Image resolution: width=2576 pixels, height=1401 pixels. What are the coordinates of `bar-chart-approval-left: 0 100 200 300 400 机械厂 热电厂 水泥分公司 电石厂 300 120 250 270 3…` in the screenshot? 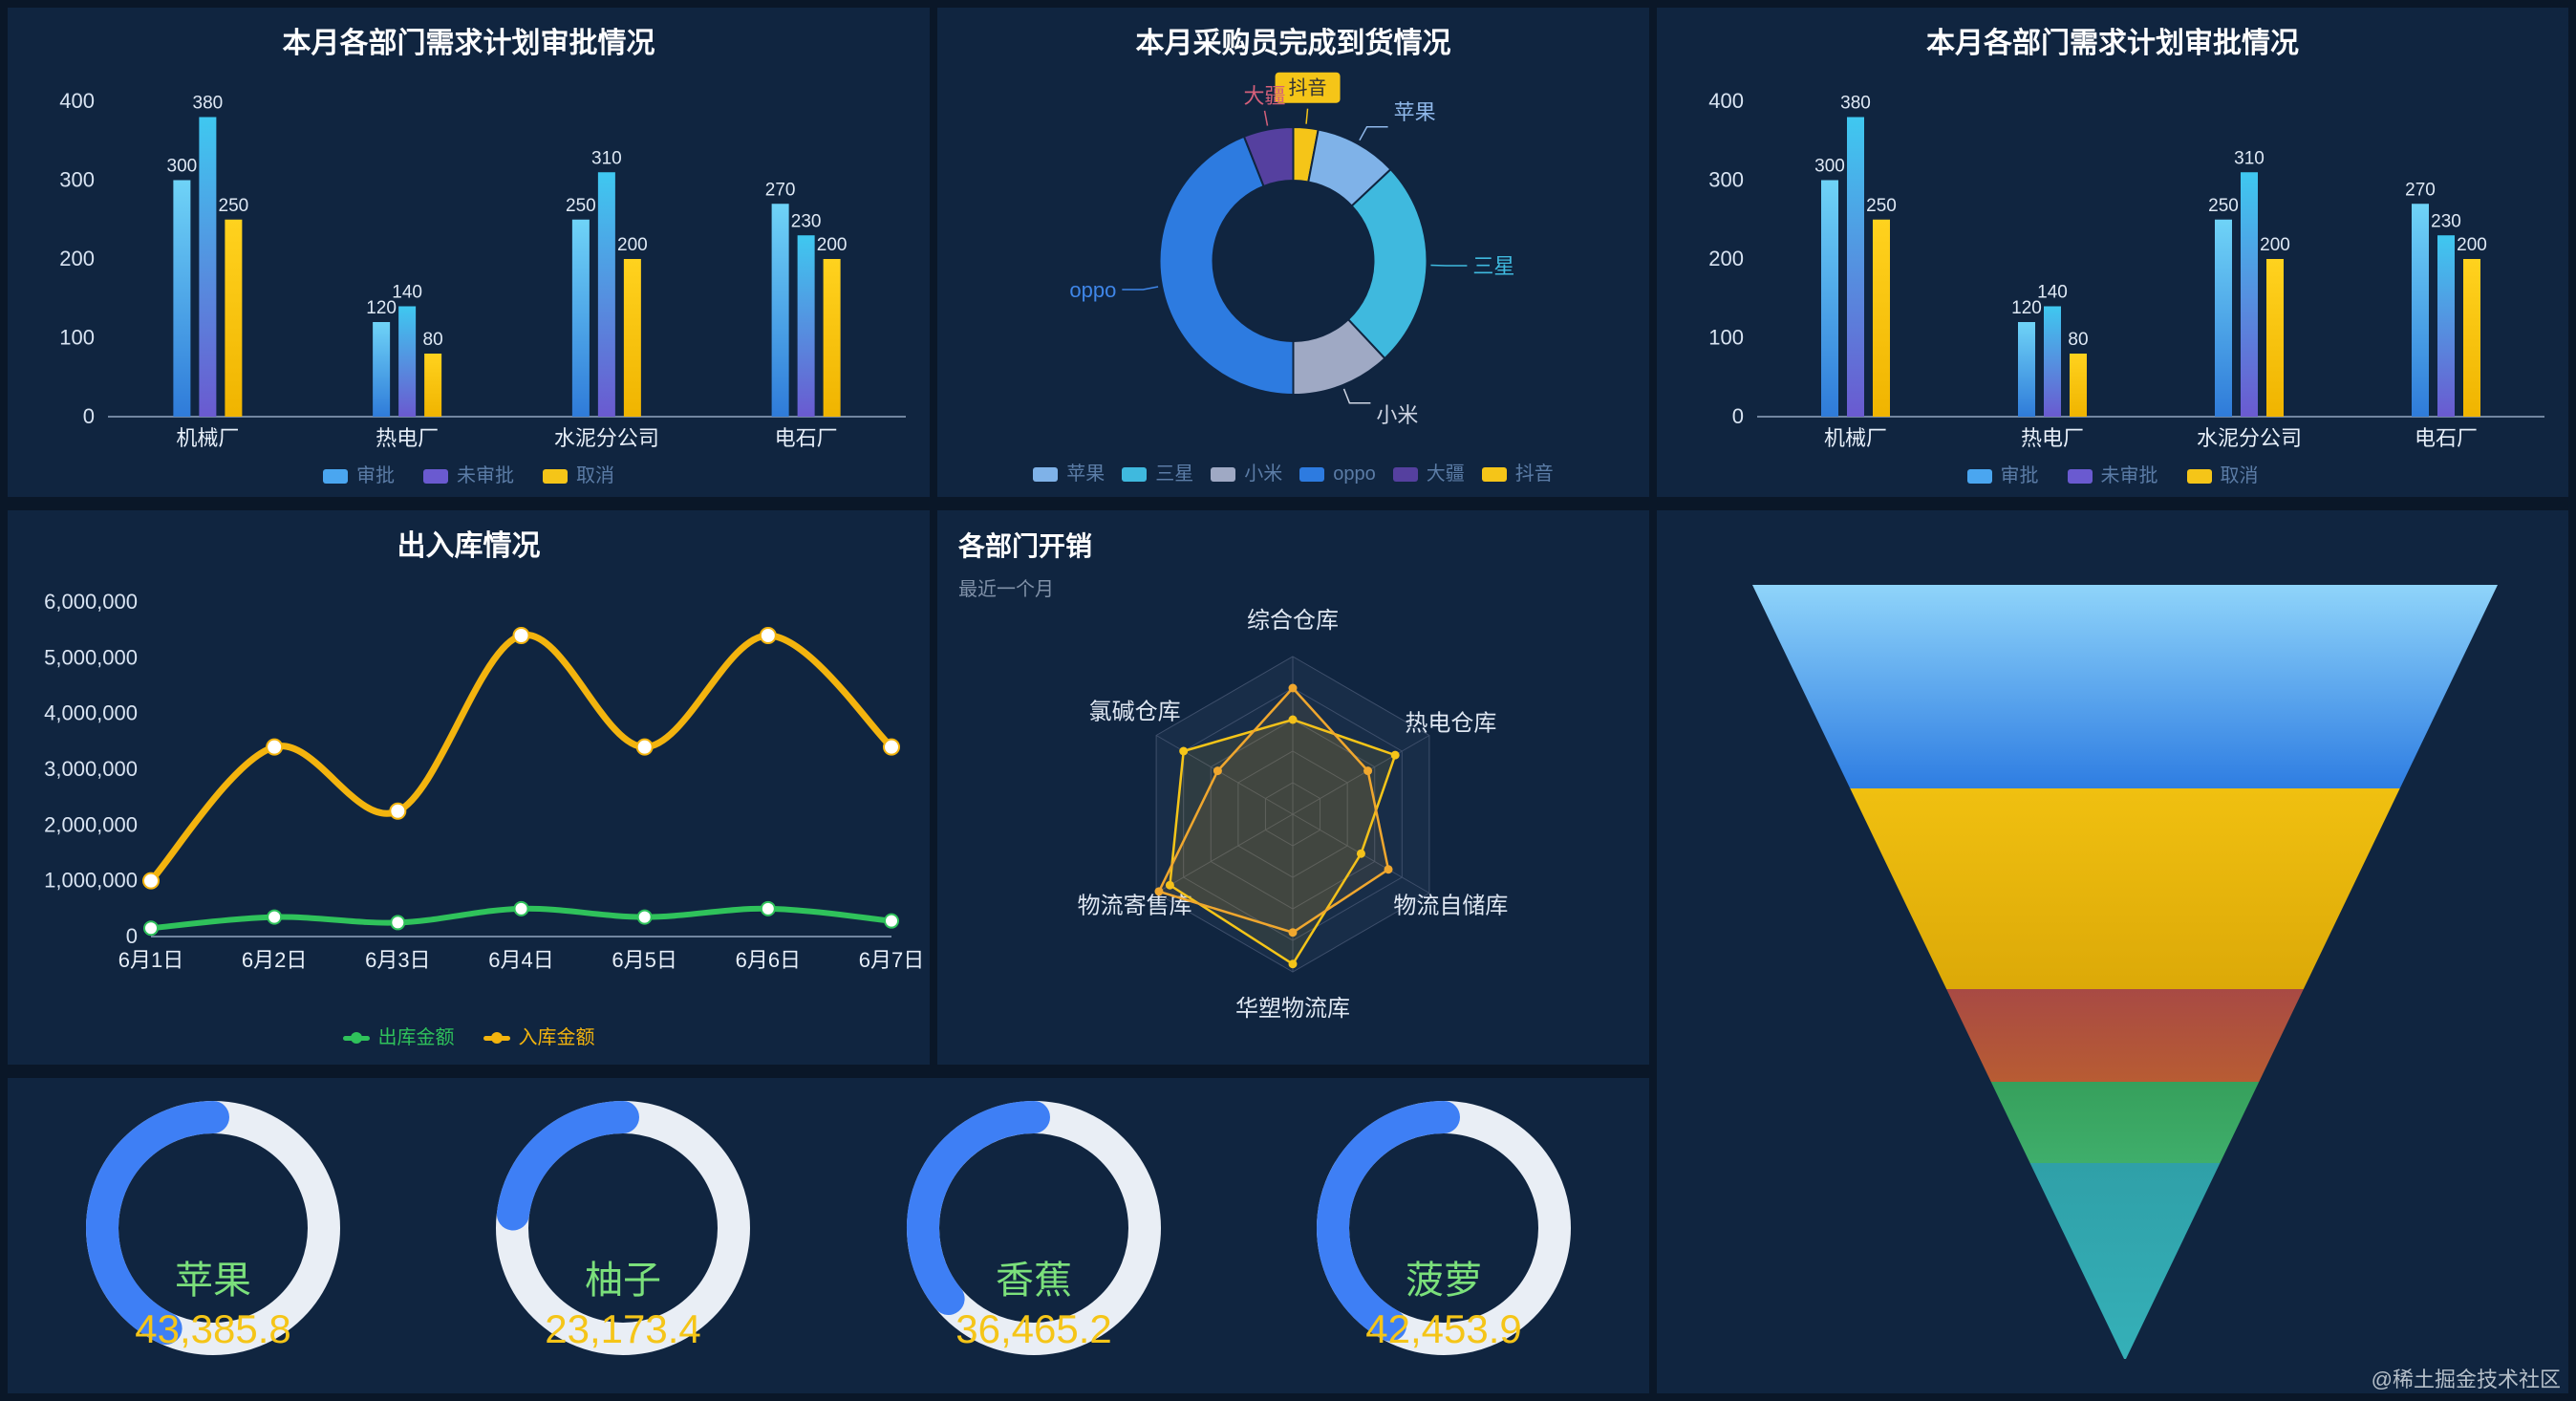 It's located at (469, 256).